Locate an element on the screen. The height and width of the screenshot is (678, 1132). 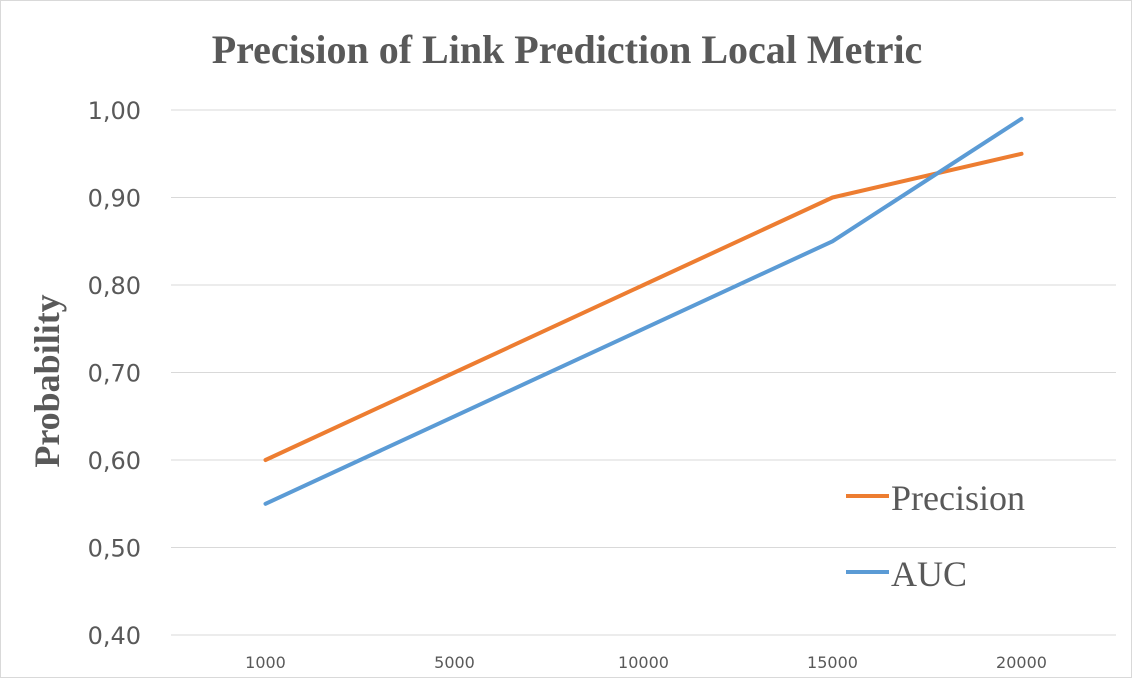
y-tick-label: 0,80 is located at coordinates (114, 286).